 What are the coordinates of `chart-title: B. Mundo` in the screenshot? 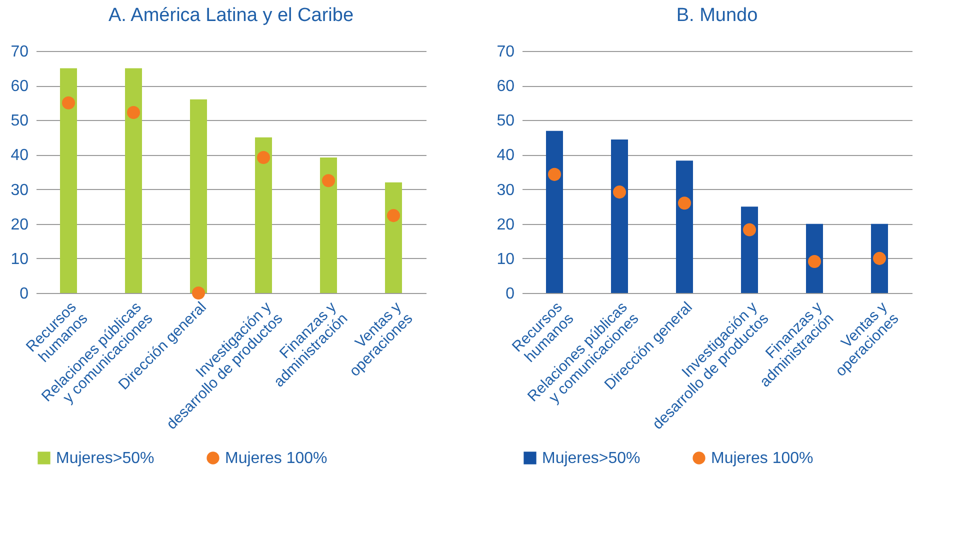 It's located at (717, 15).